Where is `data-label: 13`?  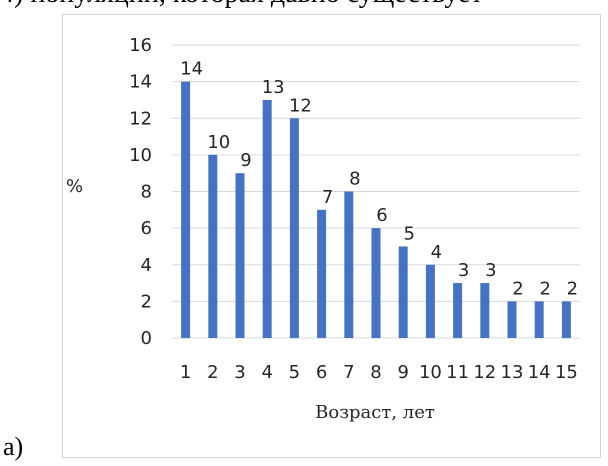
data-label: 13 is located at coordinates (273, 87).